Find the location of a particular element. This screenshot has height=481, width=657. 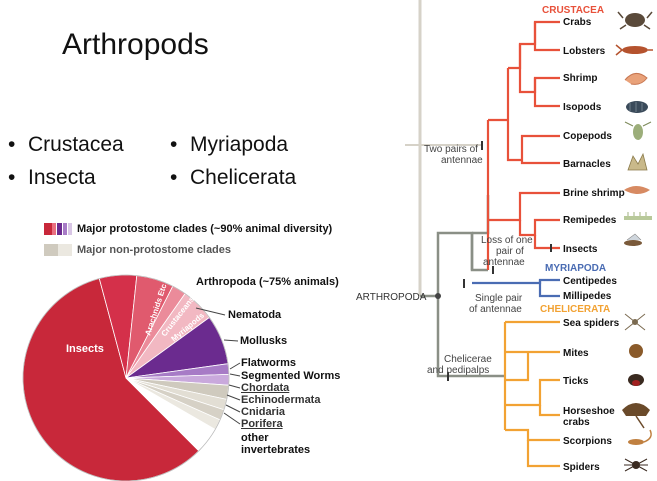

legend-swatch-protostome is located at coordinates (58, 229).